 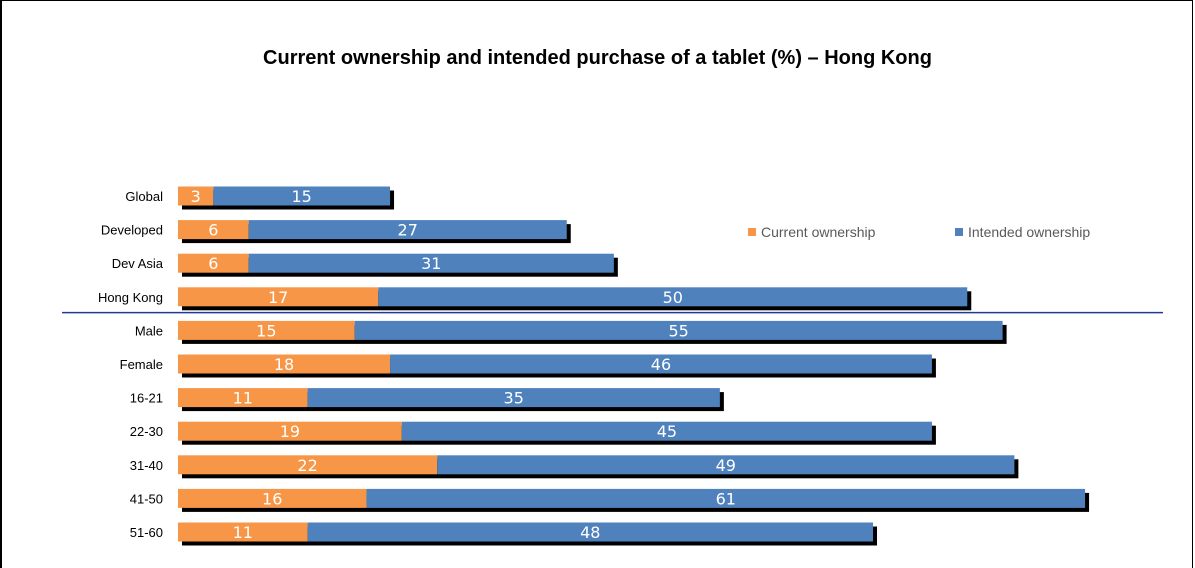 I want to click on category-label-global: Global, so click(x=144, y=196).